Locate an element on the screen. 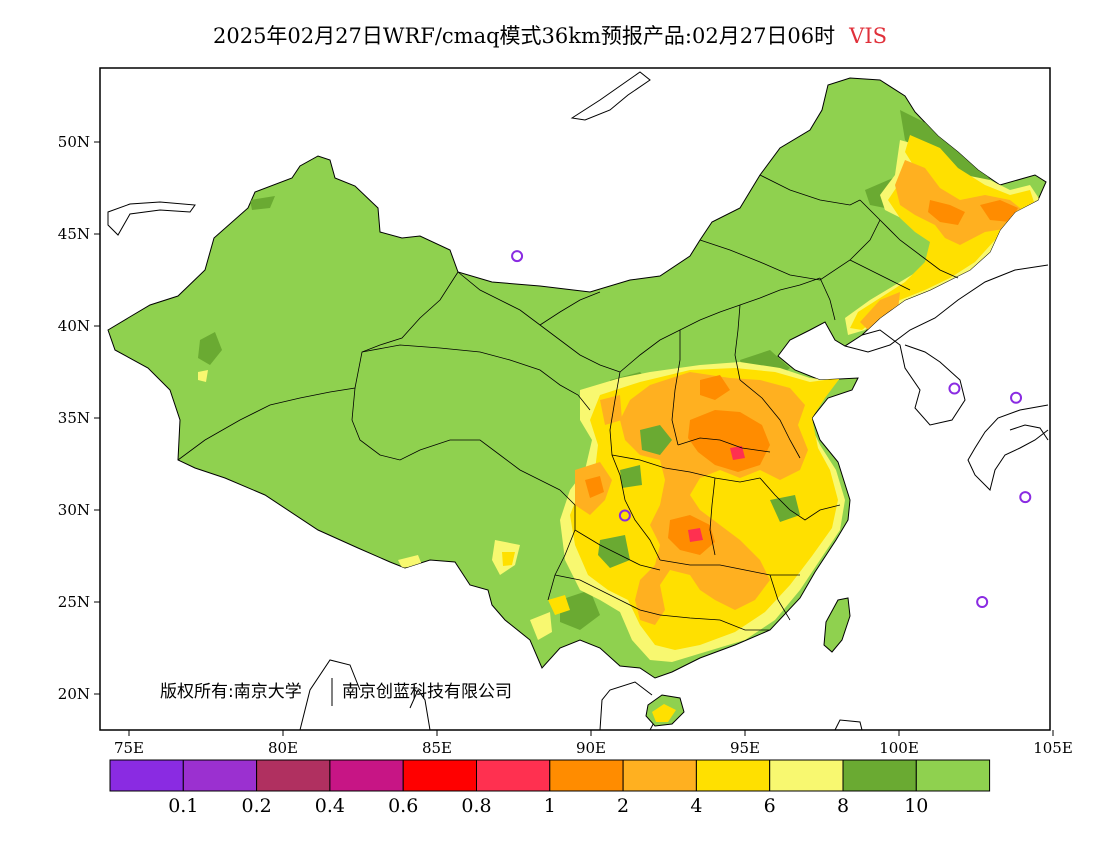 This screenshot has height=850, width=1100. lon-tick-label: 85E is located at coordinates (437, 748).